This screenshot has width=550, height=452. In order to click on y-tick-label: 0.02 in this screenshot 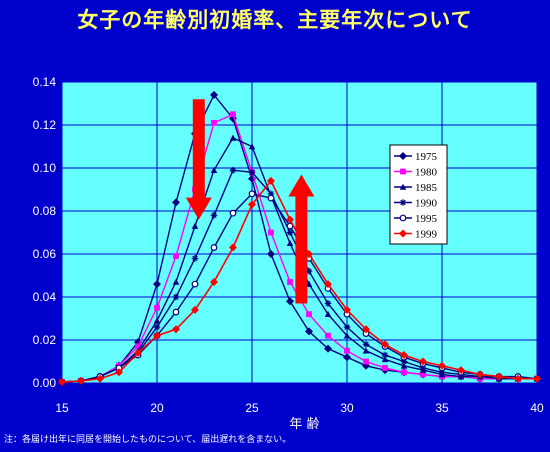, I will do `click(45, 340)`.